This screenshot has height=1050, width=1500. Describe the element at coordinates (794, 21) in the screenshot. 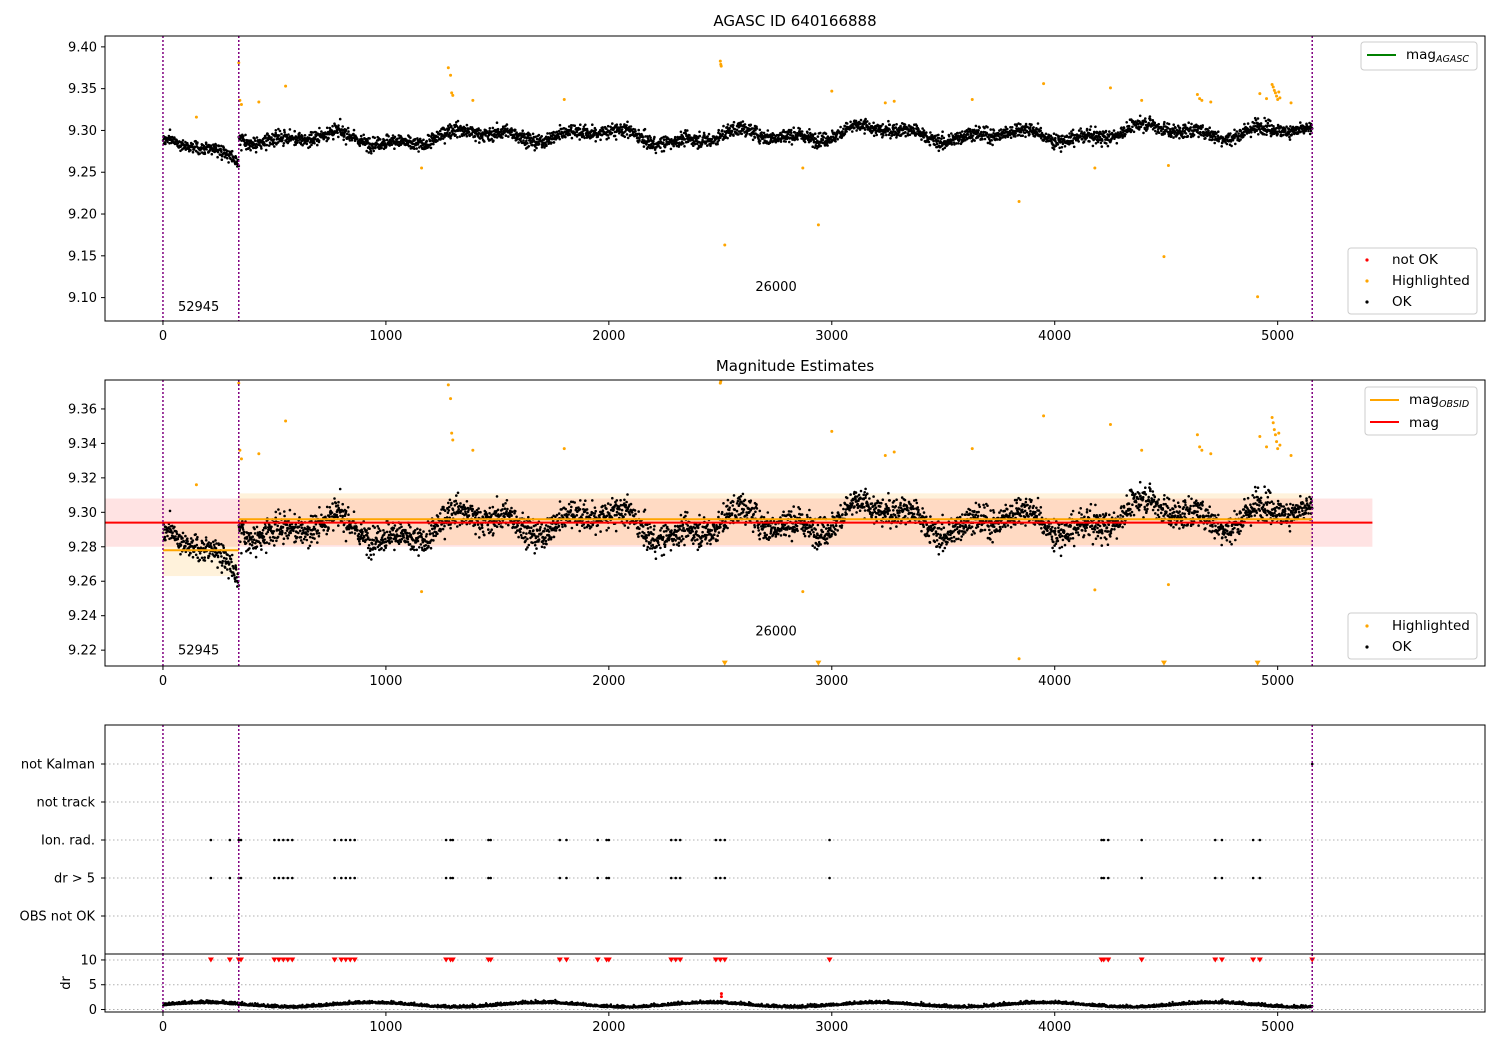

I see `panel-agasc-title: AGASC ID 640166888` at that location.